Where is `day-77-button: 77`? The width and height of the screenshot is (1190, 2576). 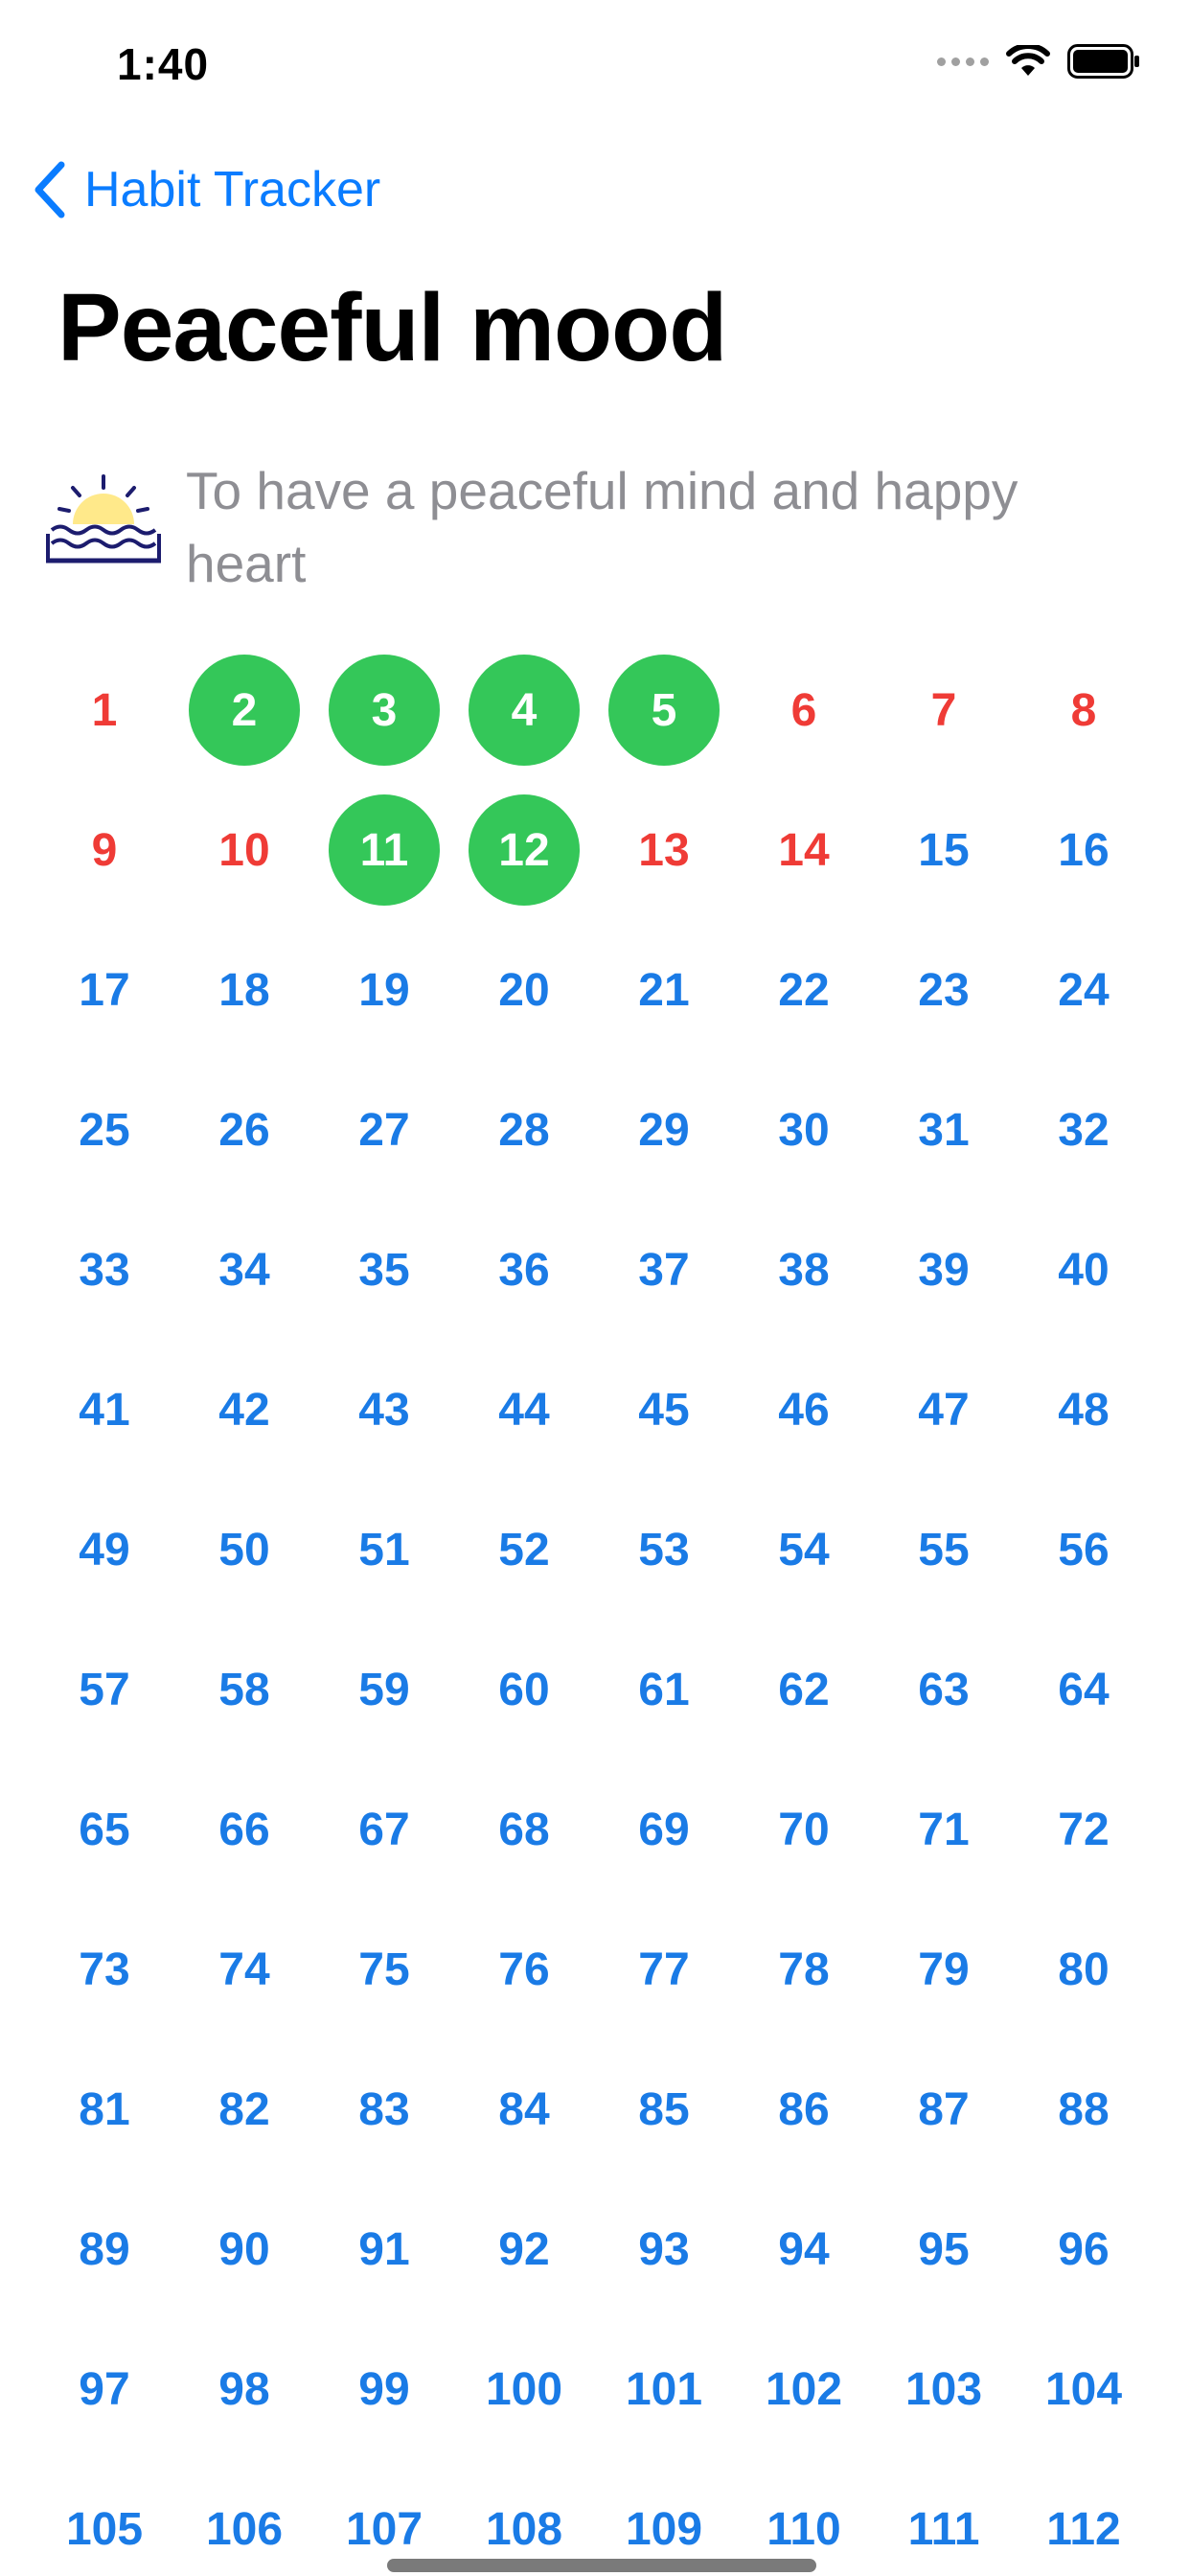 day-77-button: 77 is located at coordinates (664, 1969).